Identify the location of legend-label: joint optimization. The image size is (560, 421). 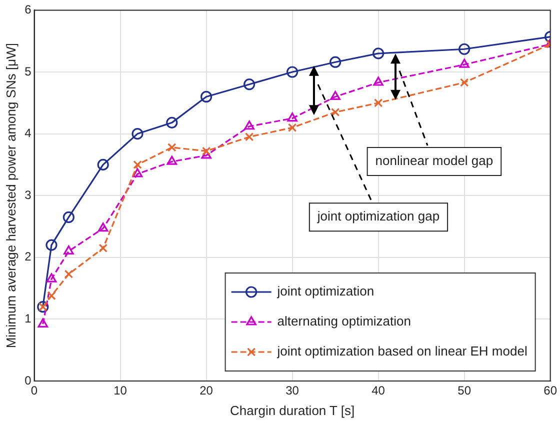
(325, 291).